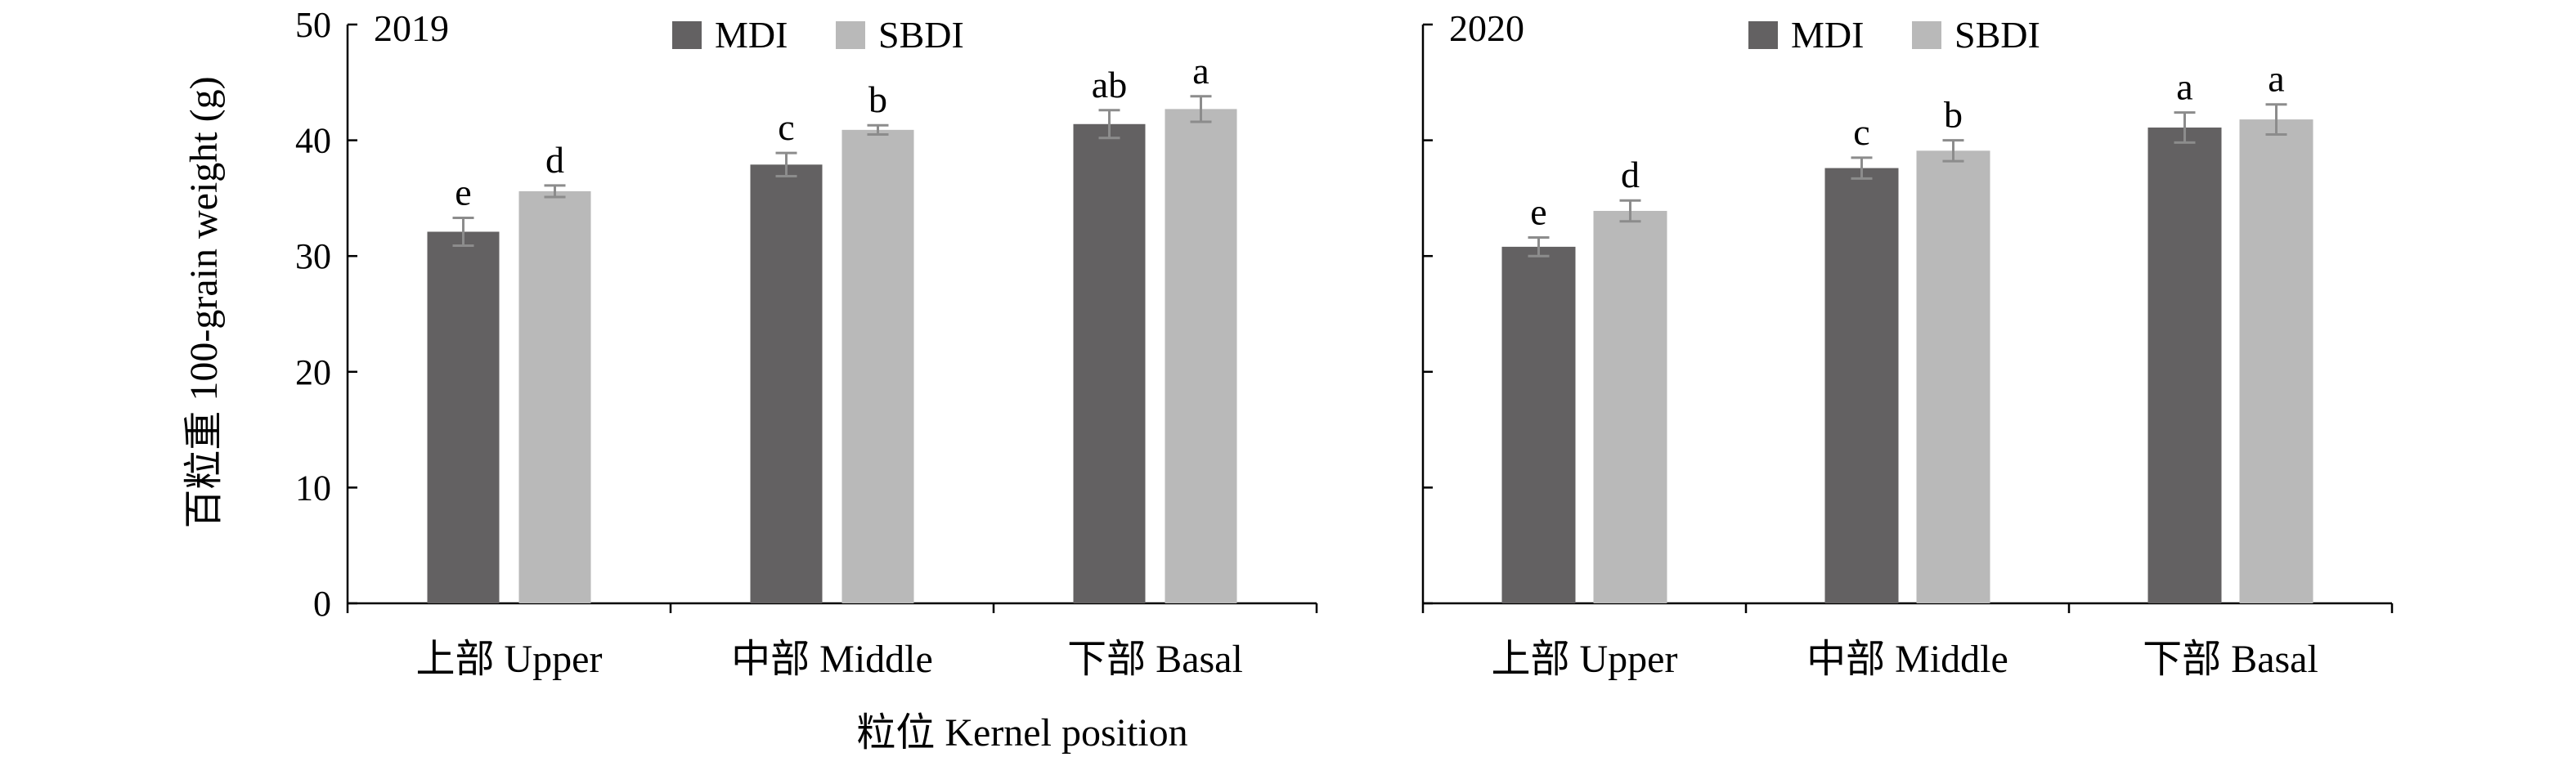 Image resolution: width=2576 pixels, height=766 pixels. I want to click on y-tick-label: 10, so click(313, 488).